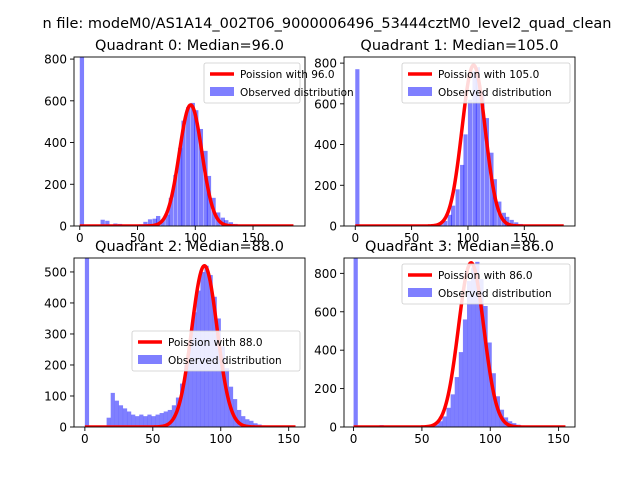  Describe the element at coordinates (459, 46) in the screenshot. I see `axes-title: Quadrant 1: Median=105.0` at that location.